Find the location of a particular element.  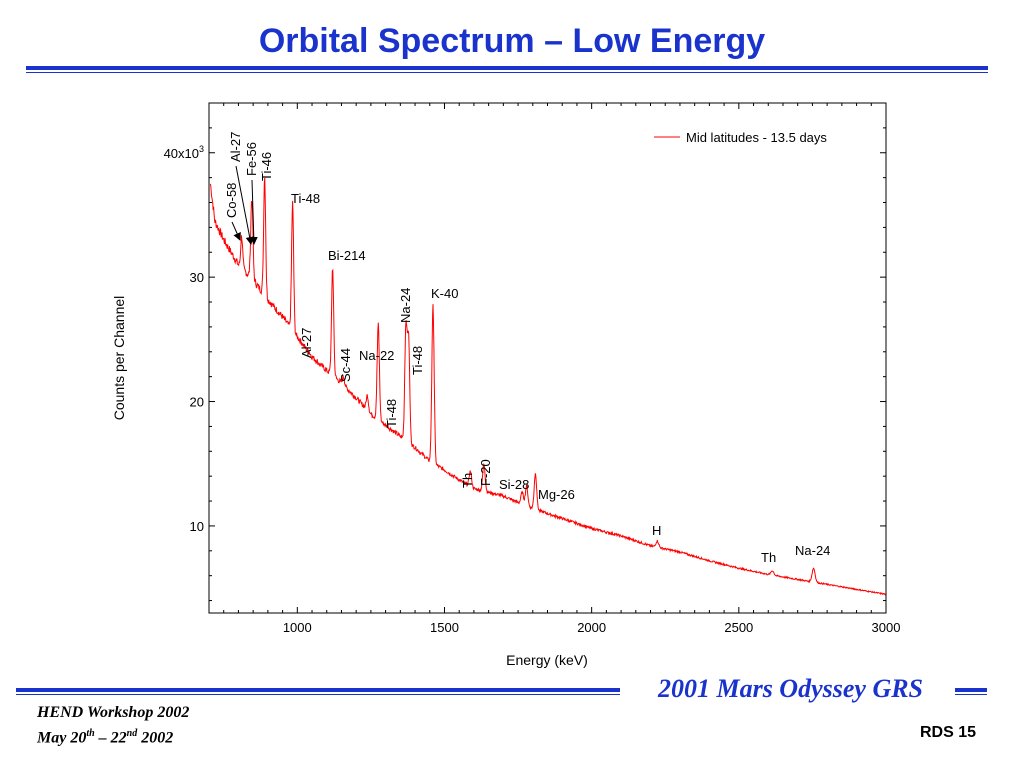

peak-label: K-40 is located at coordinates (444, 293).